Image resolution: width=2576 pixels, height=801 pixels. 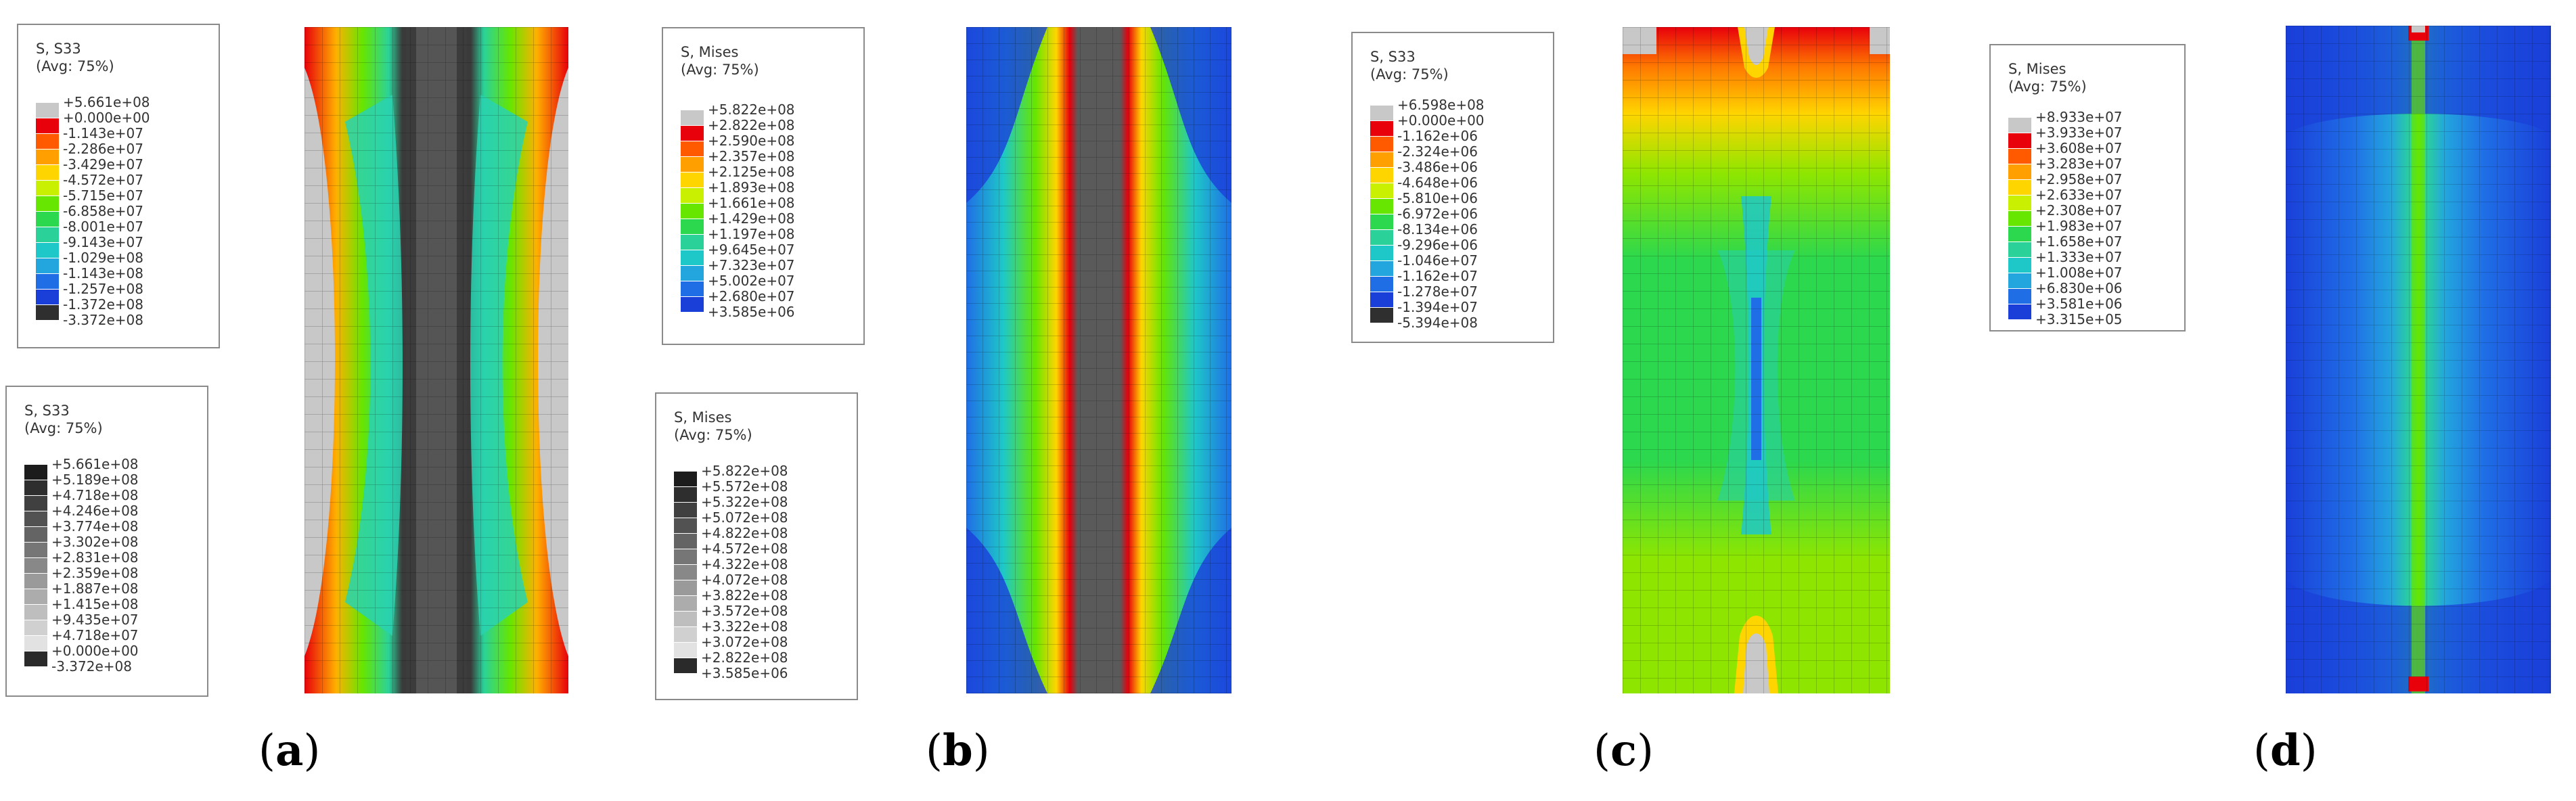 I want to click on legend-tick-label: -1.372e+08, so click(x=103, y=304).